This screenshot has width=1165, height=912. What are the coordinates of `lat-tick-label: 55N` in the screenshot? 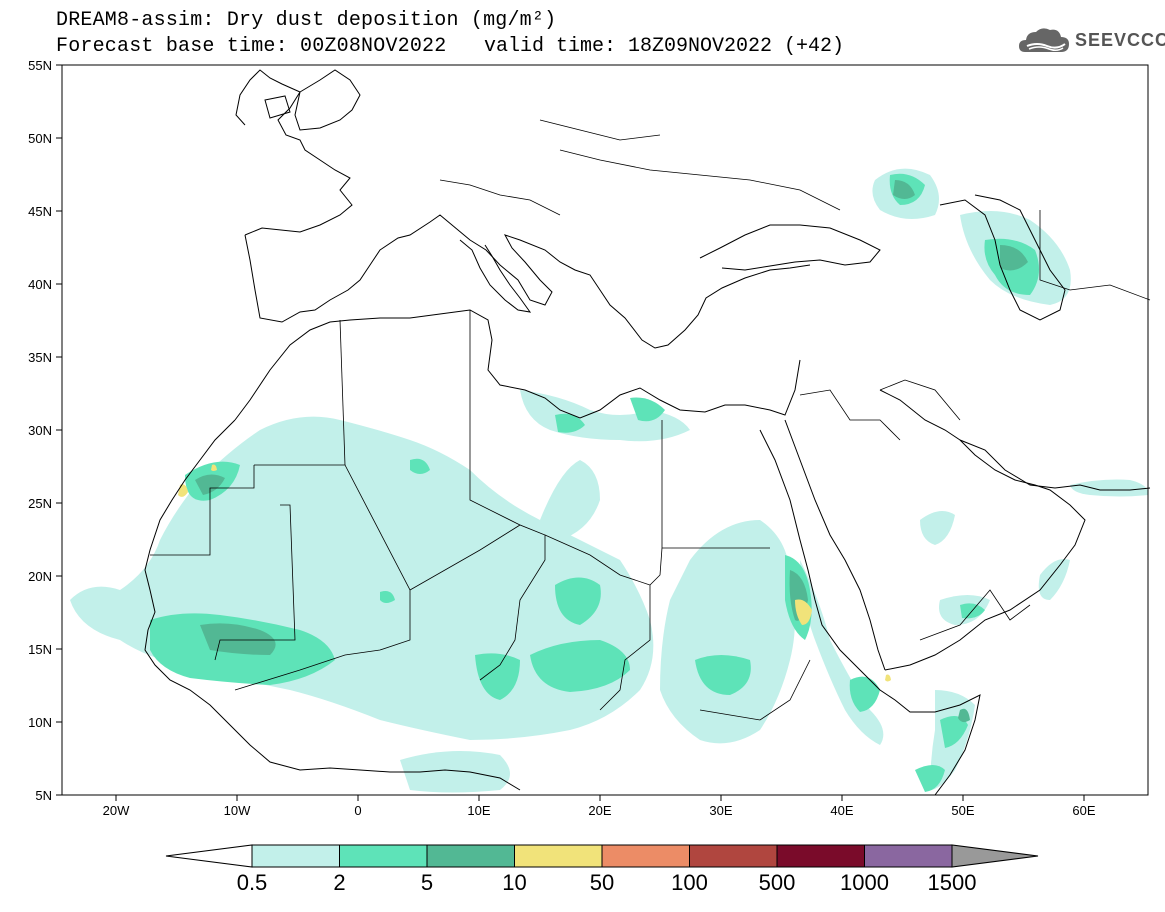 It's located at (40, 65).